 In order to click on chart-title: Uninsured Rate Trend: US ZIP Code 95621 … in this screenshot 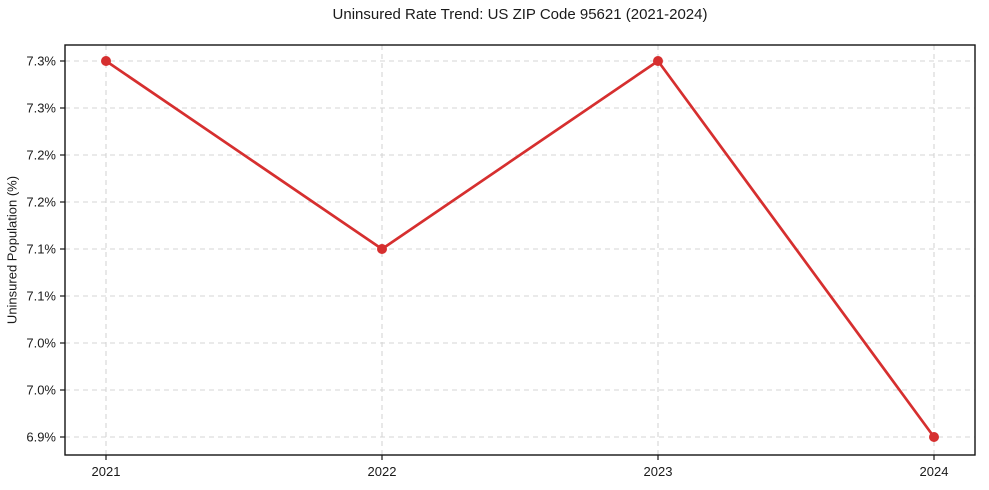, I will do `click(520, 14)`.